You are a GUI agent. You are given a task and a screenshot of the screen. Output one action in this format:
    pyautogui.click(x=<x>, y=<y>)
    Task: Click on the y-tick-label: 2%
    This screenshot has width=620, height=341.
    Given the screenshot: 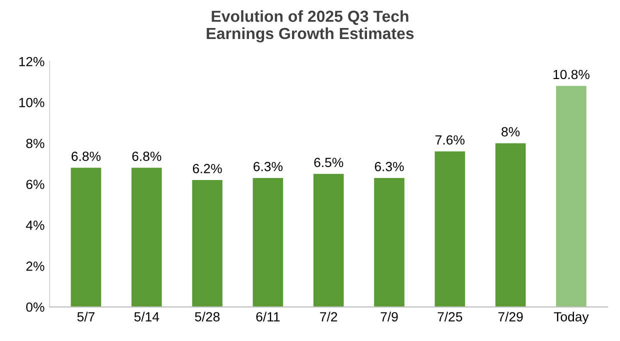 What is the action you would take?
    pyautogui.click(x=35, y=266)
    